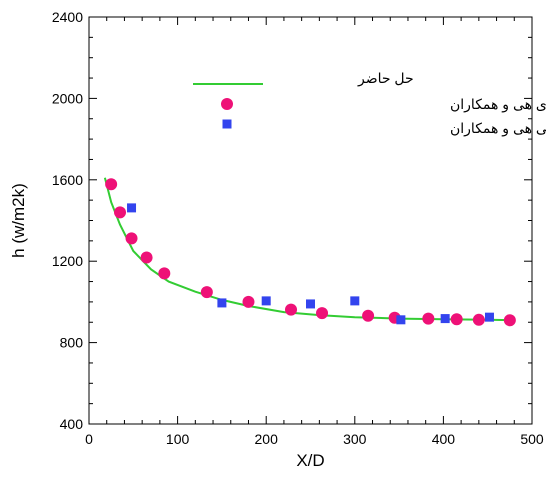  I want to click on x-axis-title: X/D, so click(310, 460).